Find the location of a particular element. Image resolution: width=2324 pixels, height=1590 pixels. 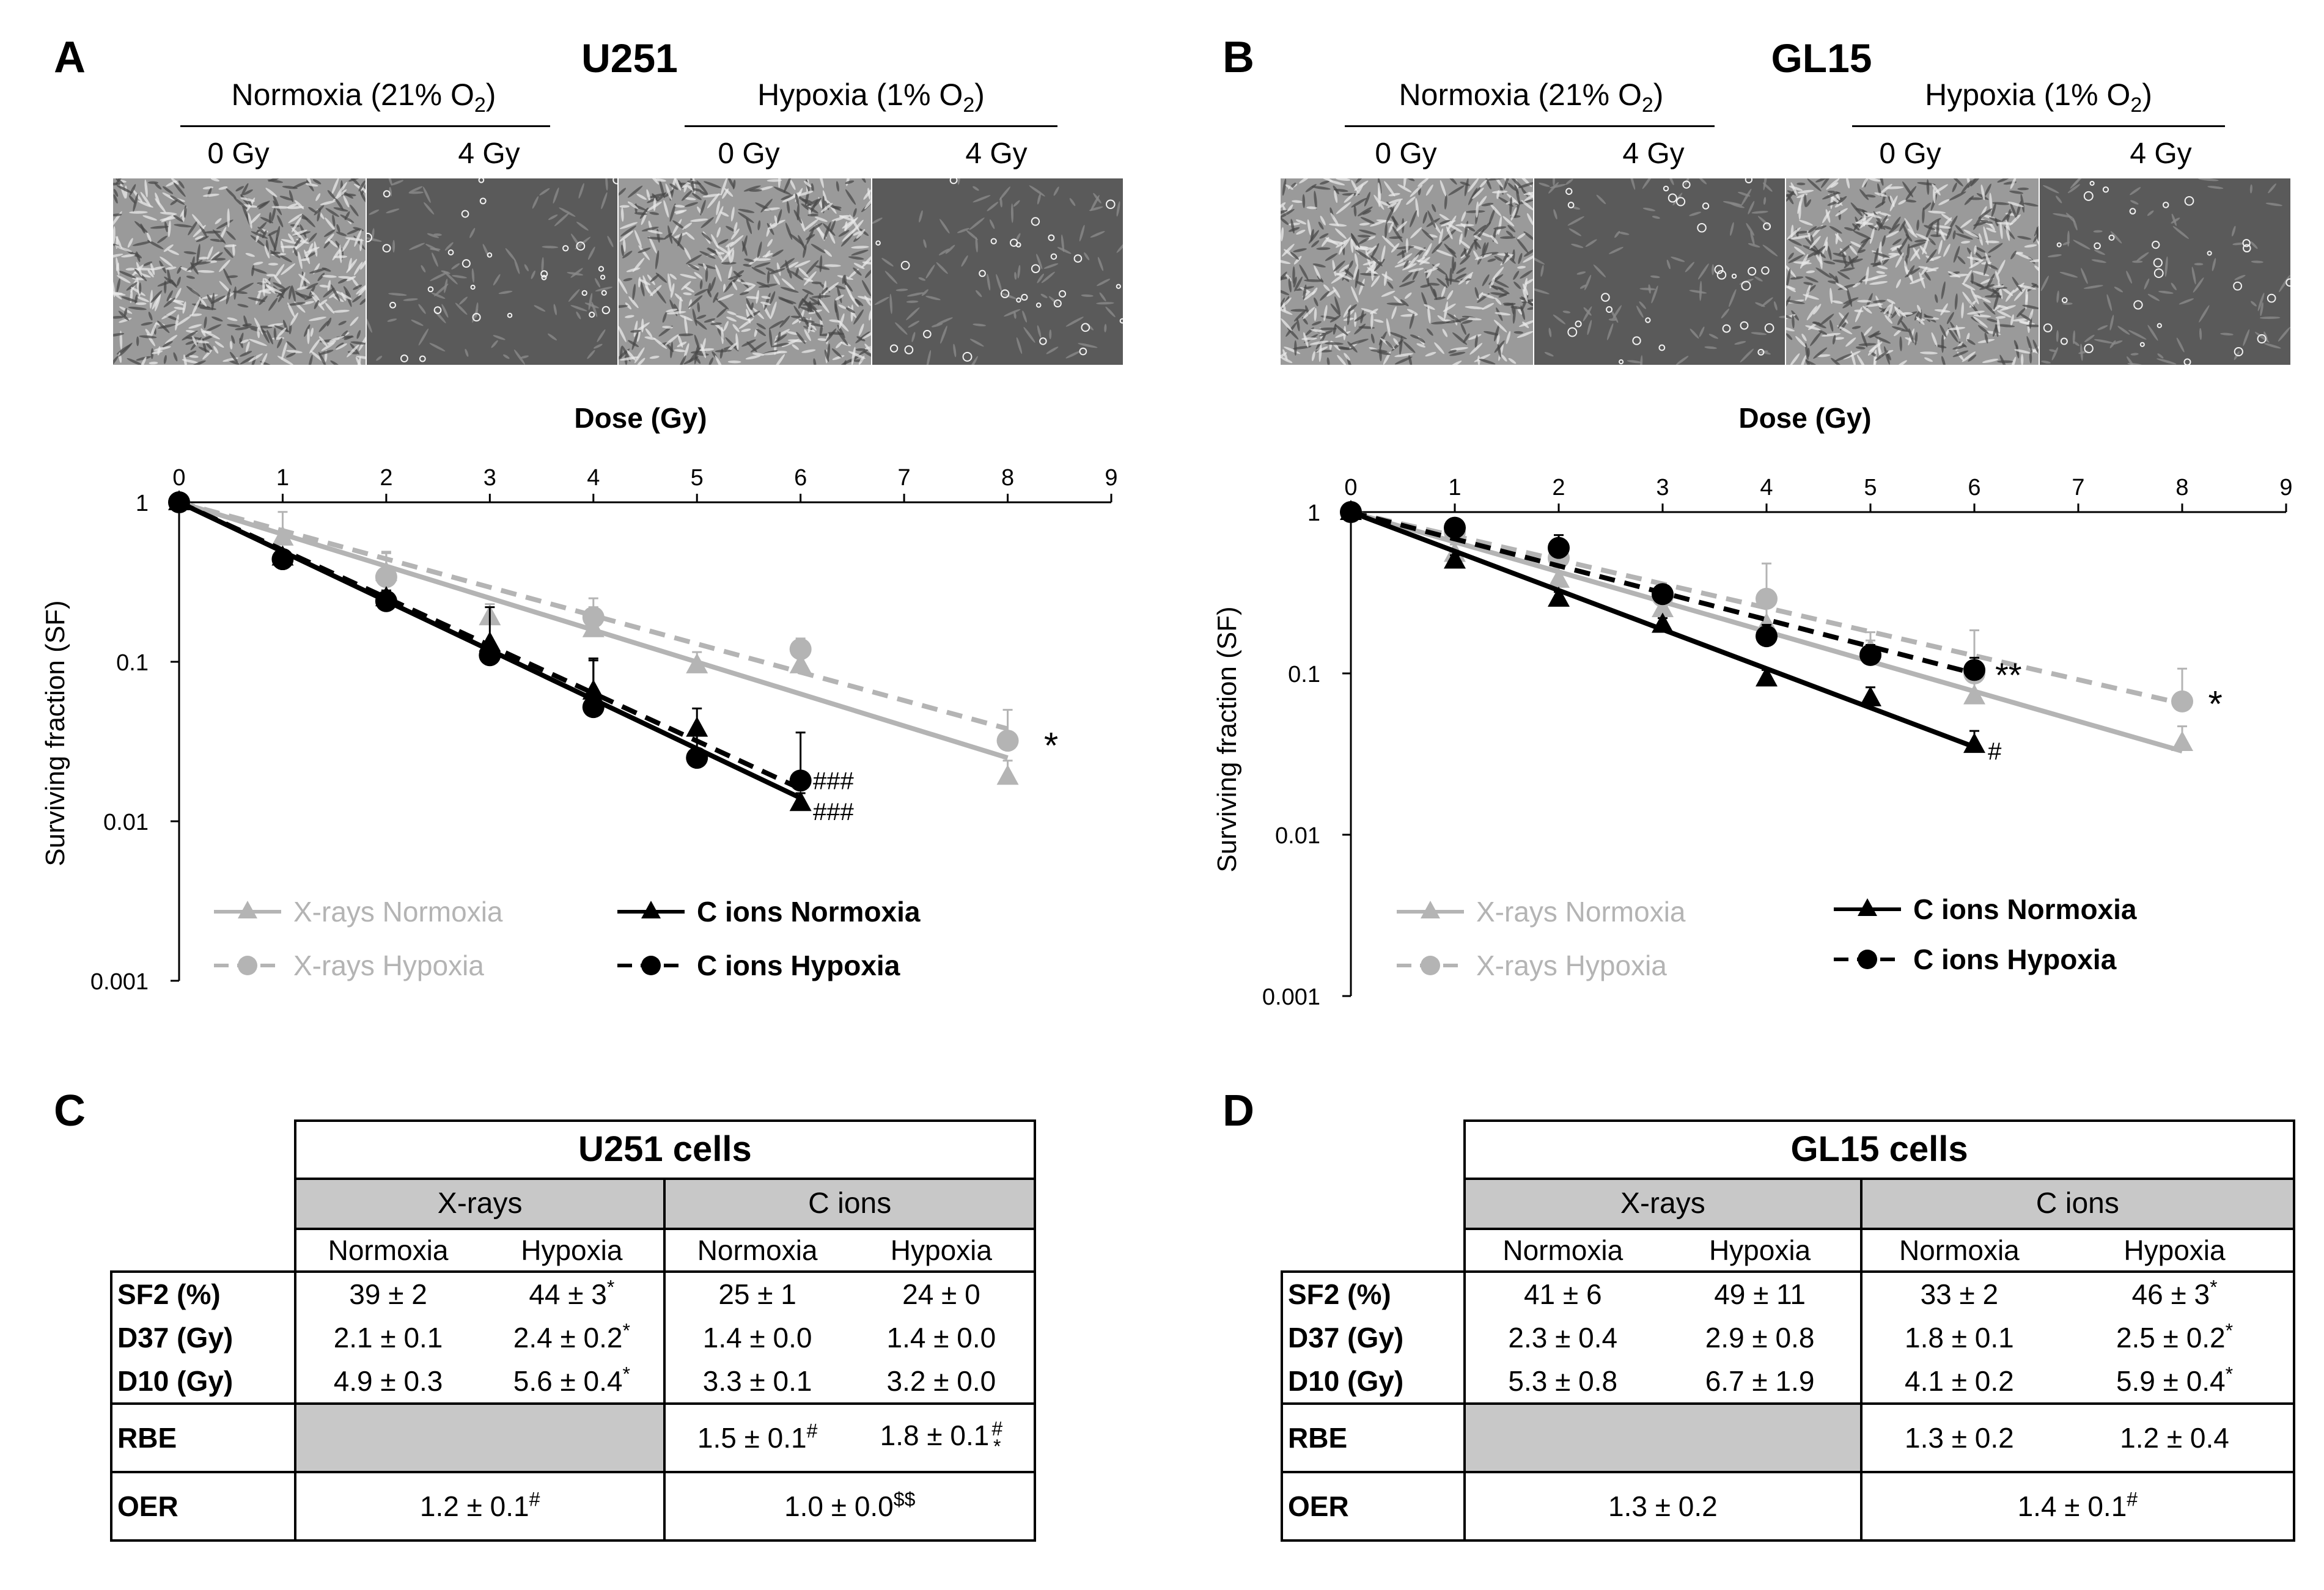

table-u251-sub-xray-hypoxia: Hypoxia is located at coordinates (573, 1250).